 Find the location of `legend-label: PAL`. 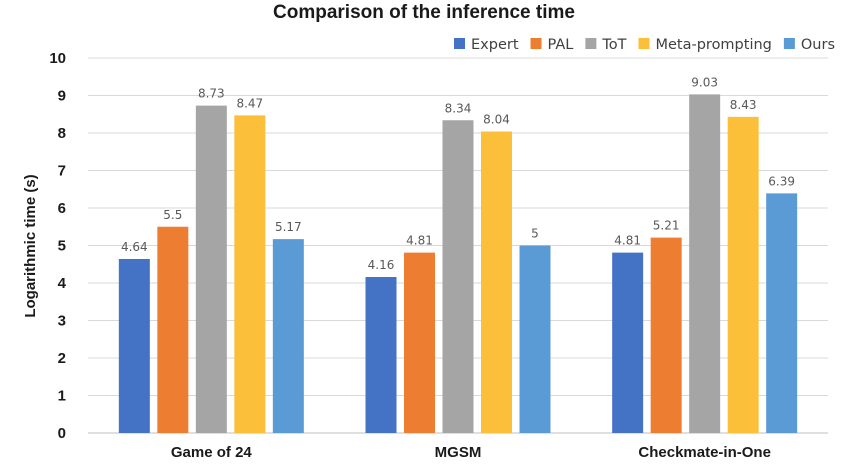

legend-label: PAL is located at coordinates (561, 45).